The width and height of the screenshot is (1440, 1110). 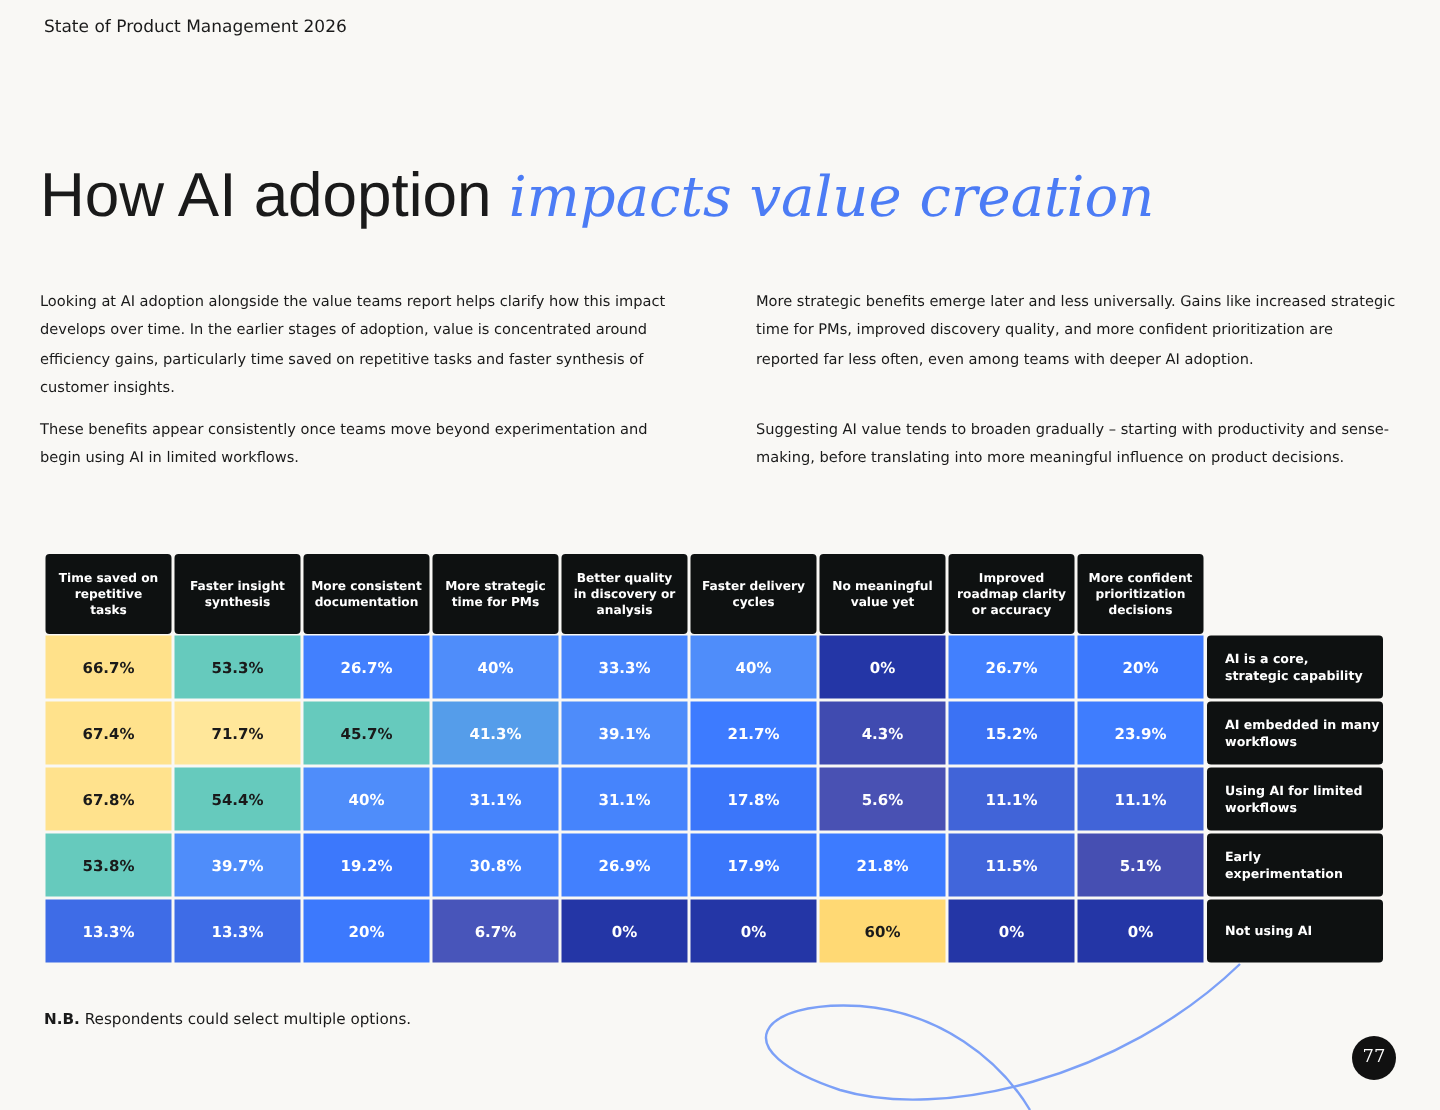 I want to click on chart-title: How AI adoption impacts value creation, so click(x=597, y=195).